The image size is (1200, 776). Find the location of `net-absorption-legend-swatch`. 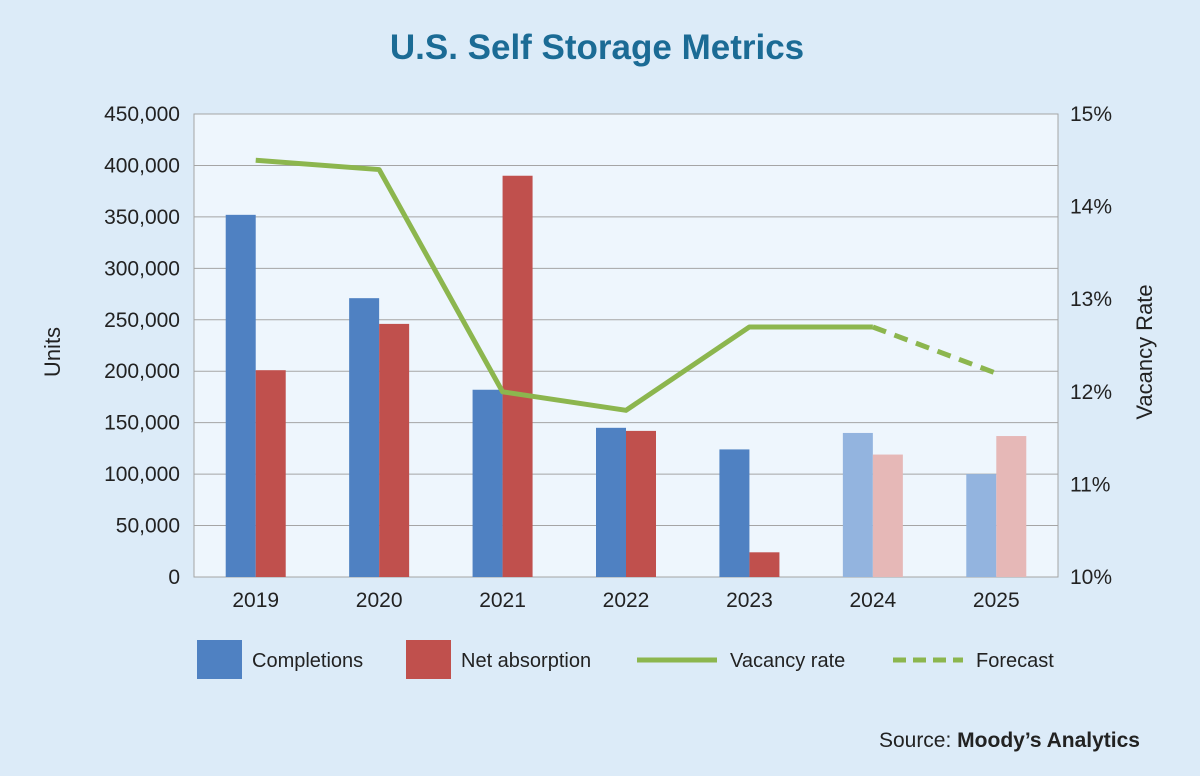

net-absorption-legend-swatch is located at coordinates (428, 659).